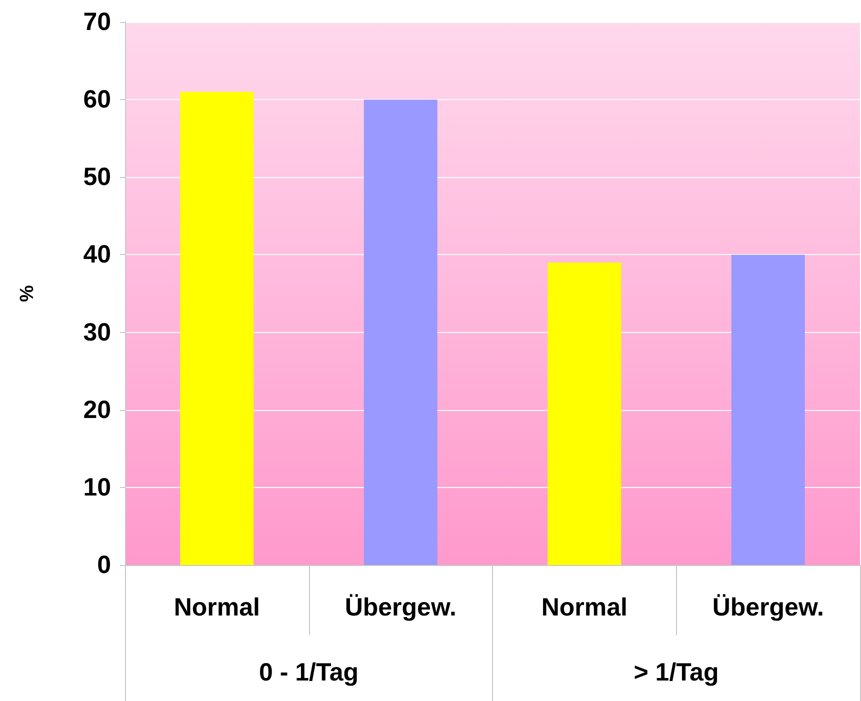 This screenshot has width=861, height=701. I want to click on text: 0 - 1/Tag, so click(308, 672).